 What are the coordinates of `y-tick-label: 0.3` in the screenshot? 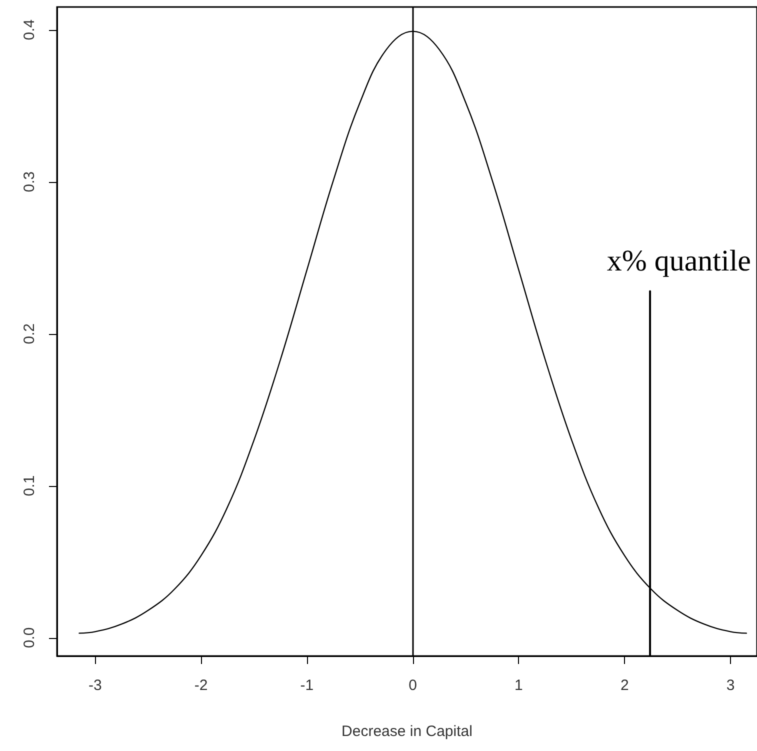 It's located at (29, 181).